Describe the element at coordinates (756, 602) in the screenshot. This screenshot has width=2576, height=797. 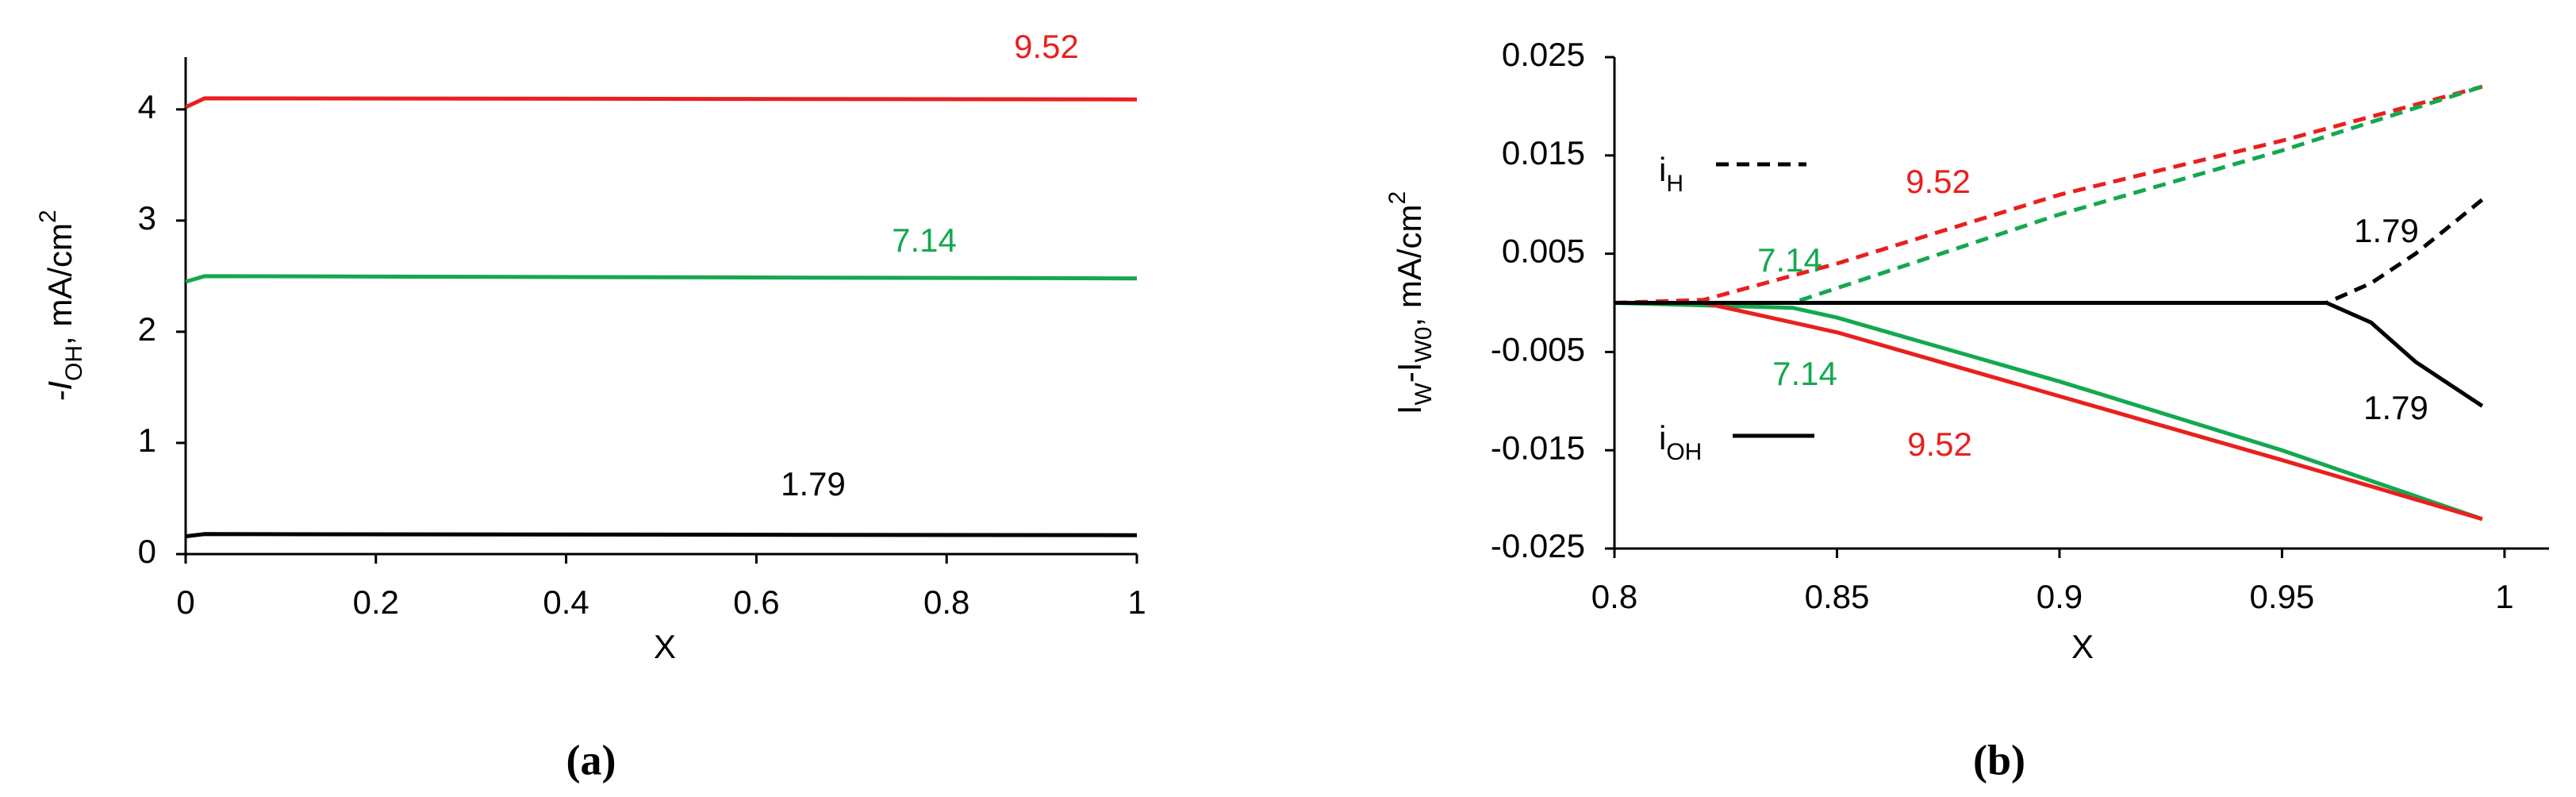
I see `x-tick-label: 0.6` at that location.